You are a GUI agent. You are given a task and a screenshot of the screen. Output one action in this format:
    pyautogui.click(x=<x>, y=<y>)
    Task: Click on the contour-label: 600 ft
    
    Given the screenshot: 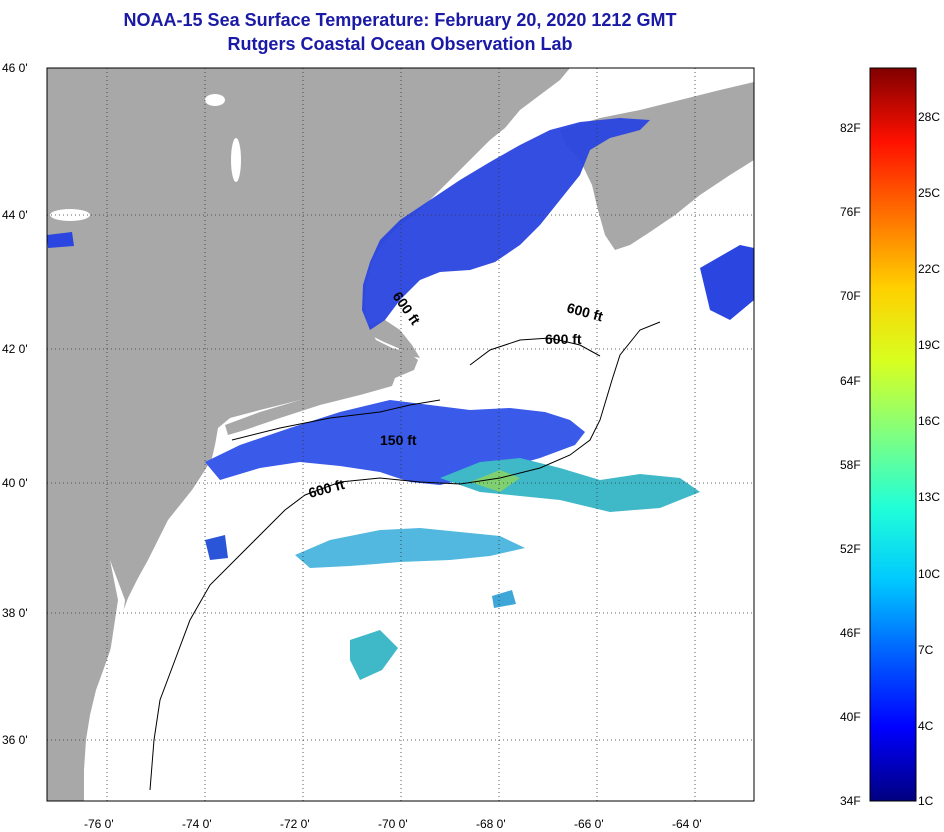 What is the action you would take?
    pyautogui.click(x=563, y=339)
    